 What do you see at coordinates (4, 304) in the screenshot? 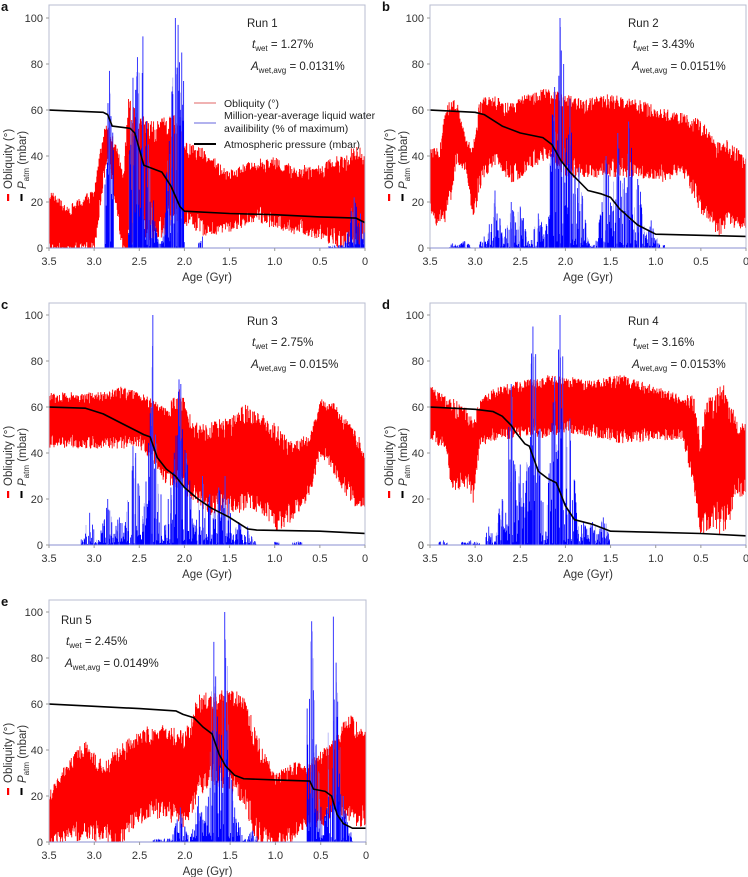
I see `panel-letter: c` at bounding box center [4, 304].